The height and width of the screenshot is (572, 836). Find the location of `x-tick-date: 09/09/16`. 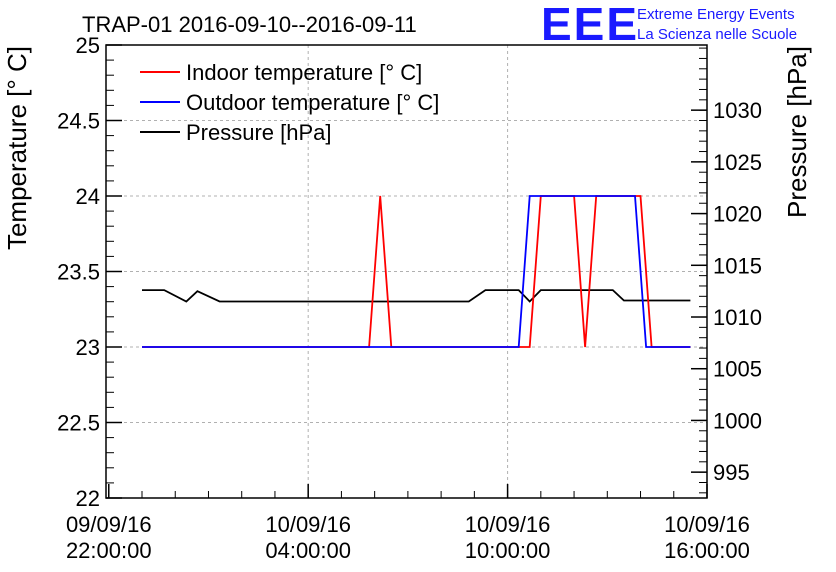

x-tick-date: 09/09/16 is located at coordinates (109, 524).